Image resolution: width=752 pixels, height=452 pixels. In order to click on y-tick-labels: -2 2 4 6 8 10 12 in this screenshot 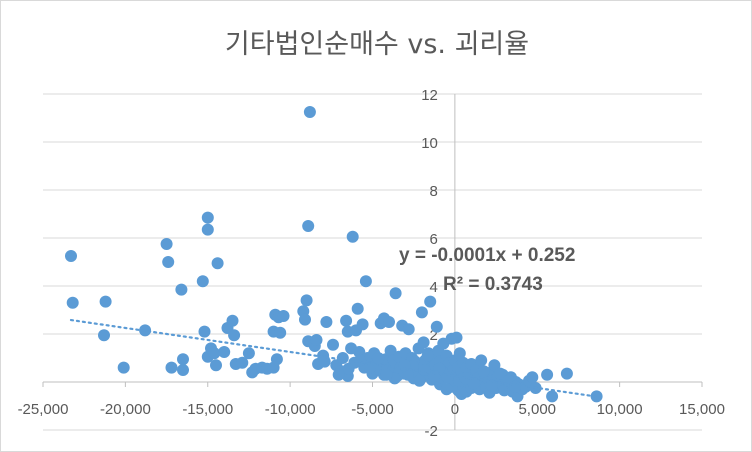, I will do `click(429, 263)`.